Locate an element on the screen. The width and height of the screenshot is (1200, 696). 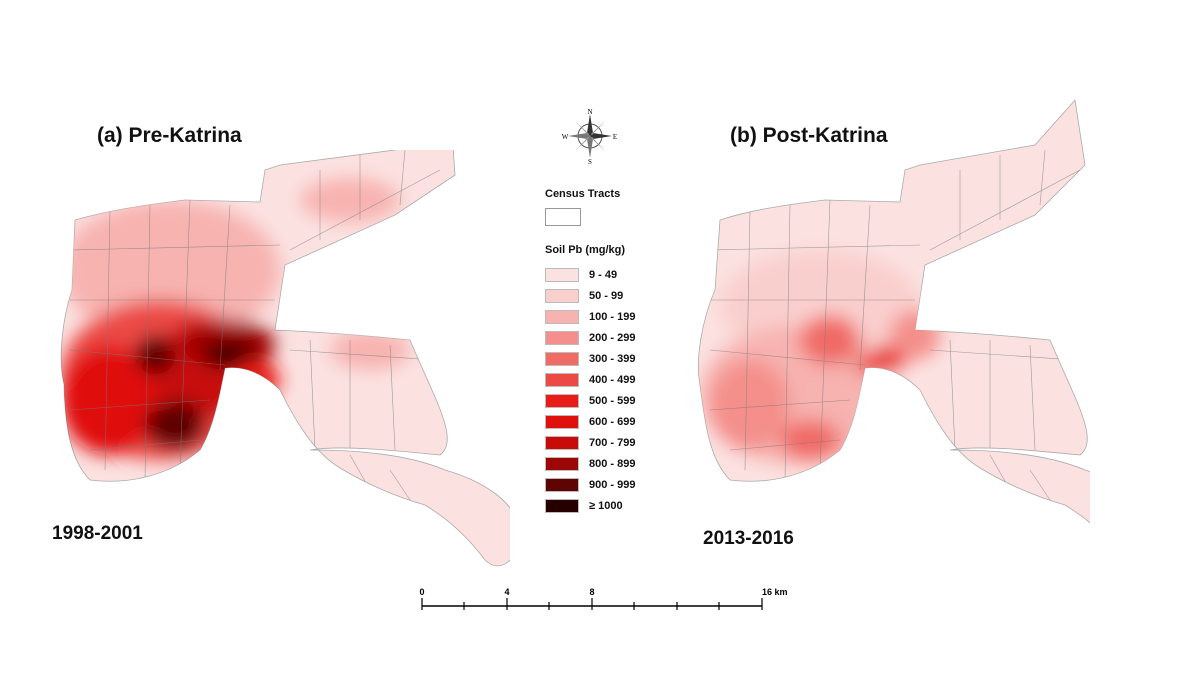
legend-class-row: ≥ 1000 is located at coordinates (615, 505).